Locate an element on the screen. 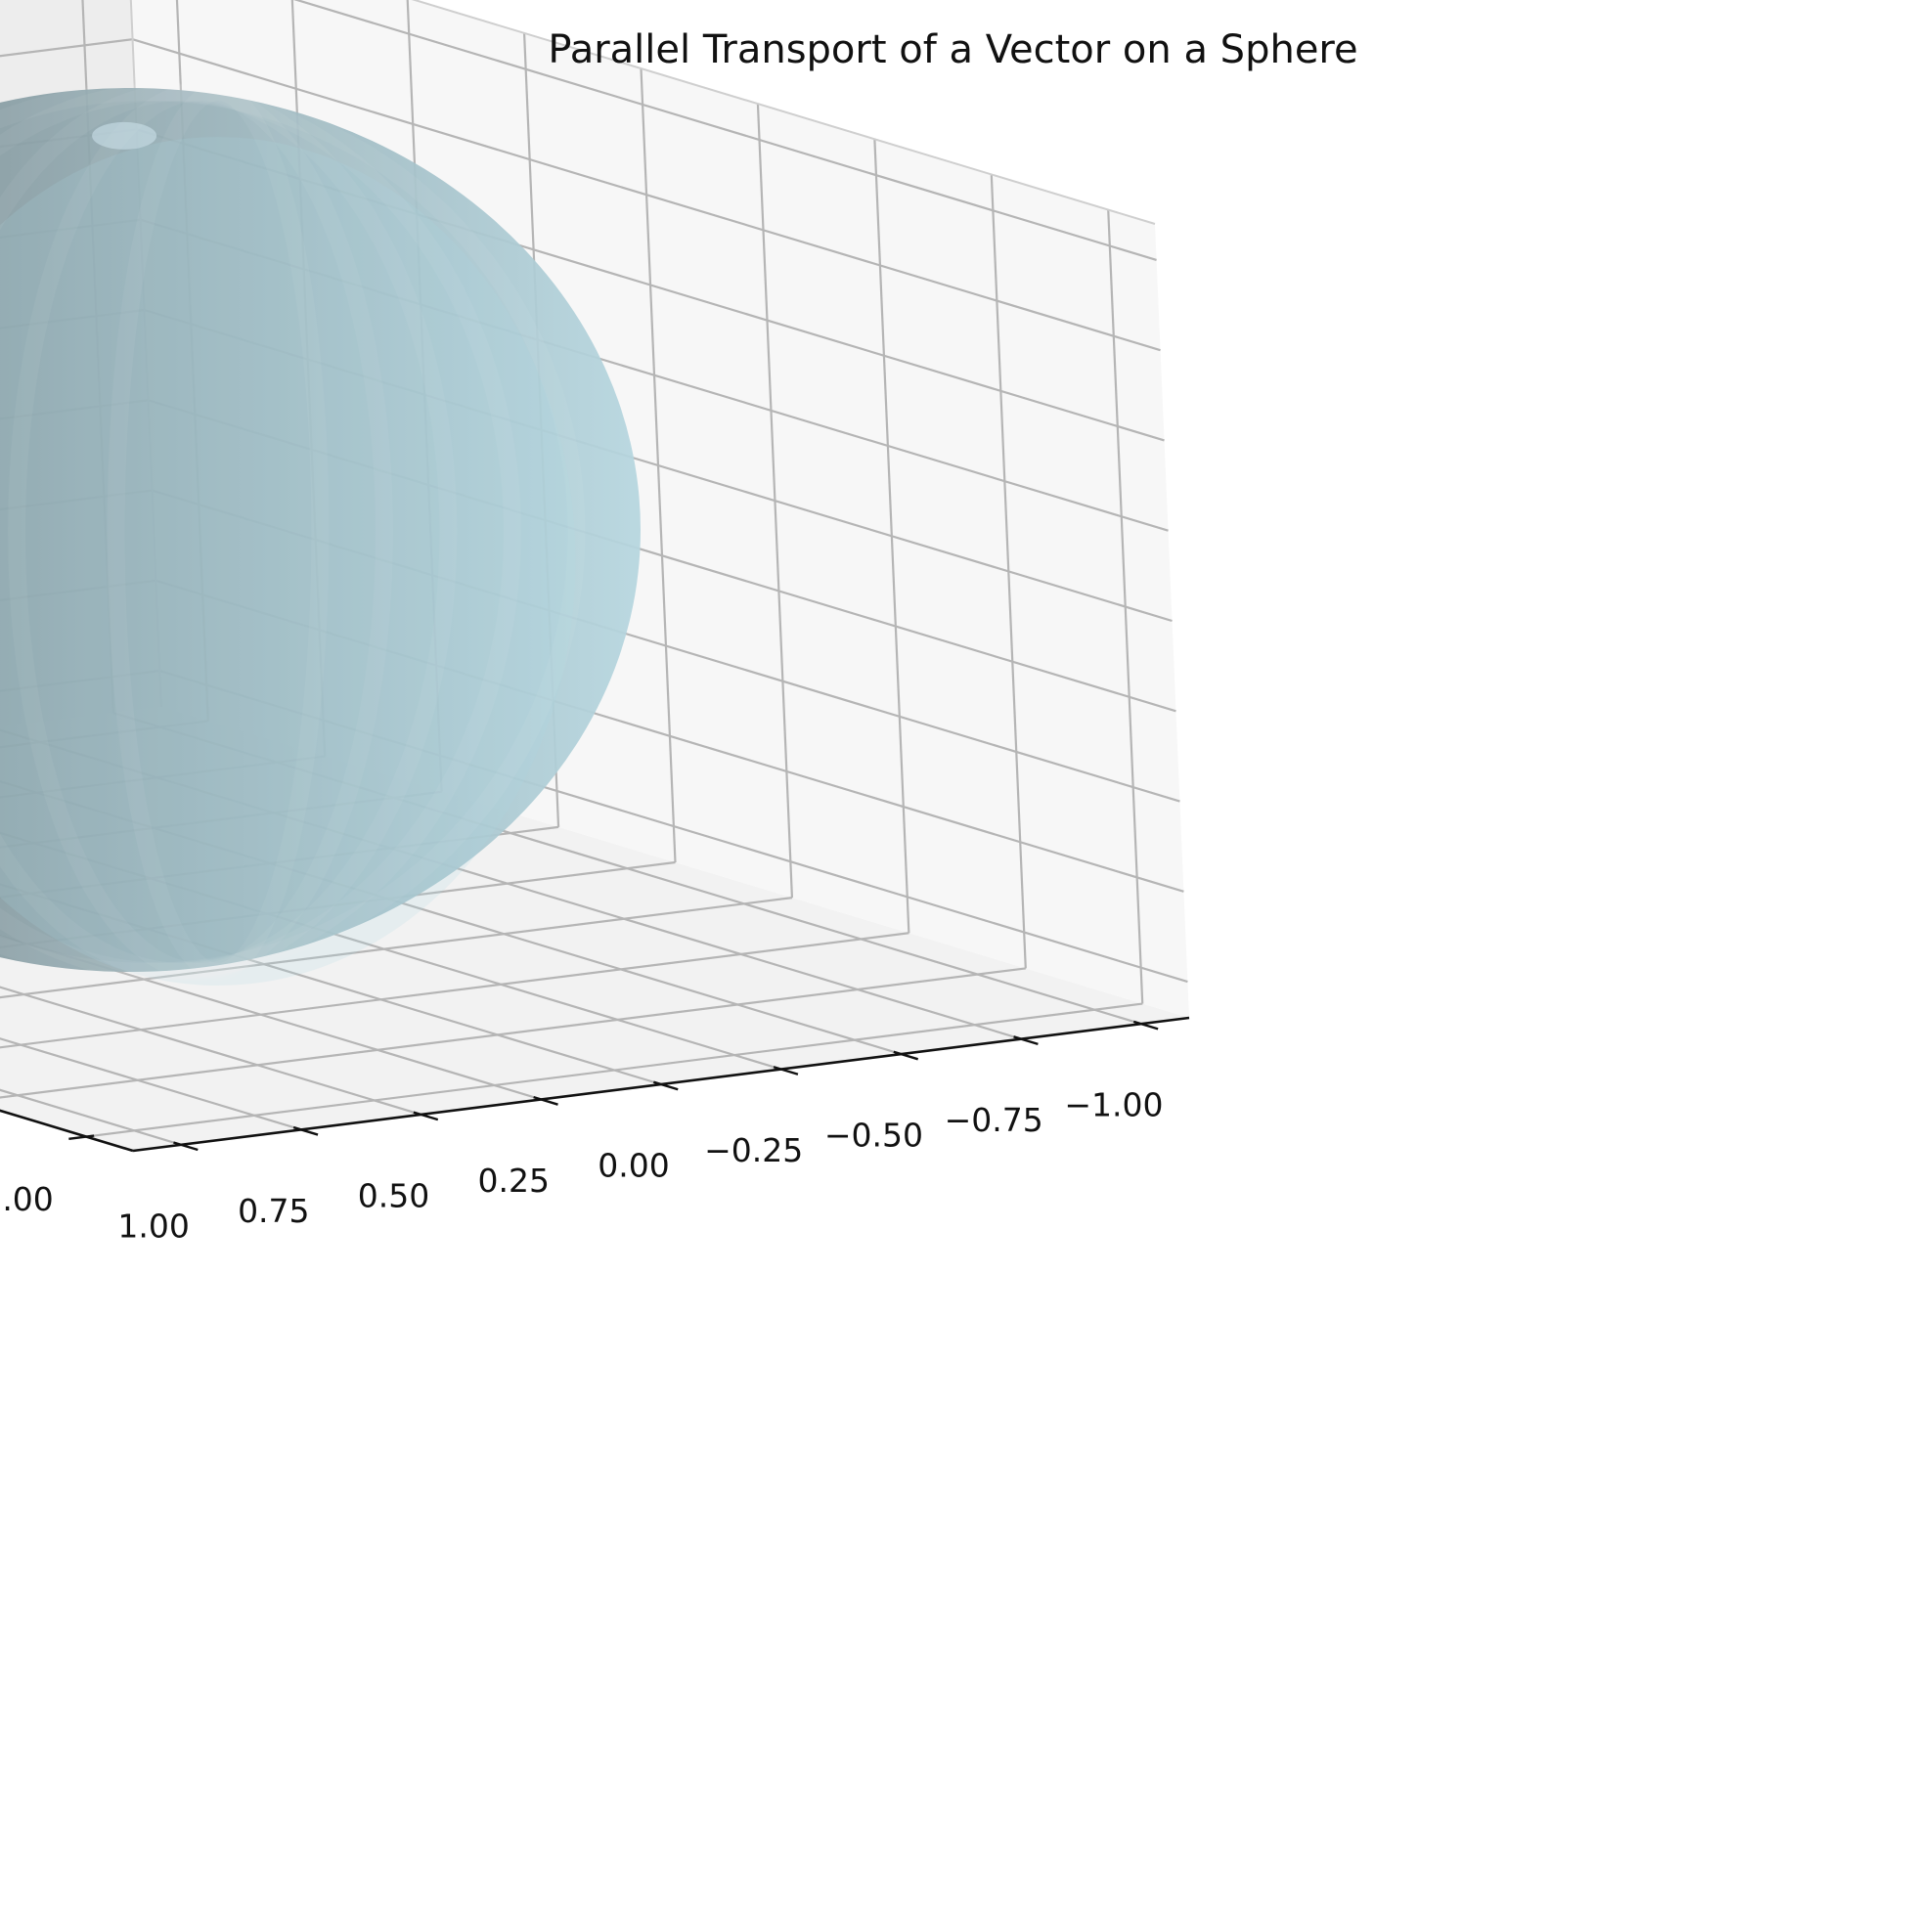  x-tick-label: −0.50 is located at coordinates (873, 1136).